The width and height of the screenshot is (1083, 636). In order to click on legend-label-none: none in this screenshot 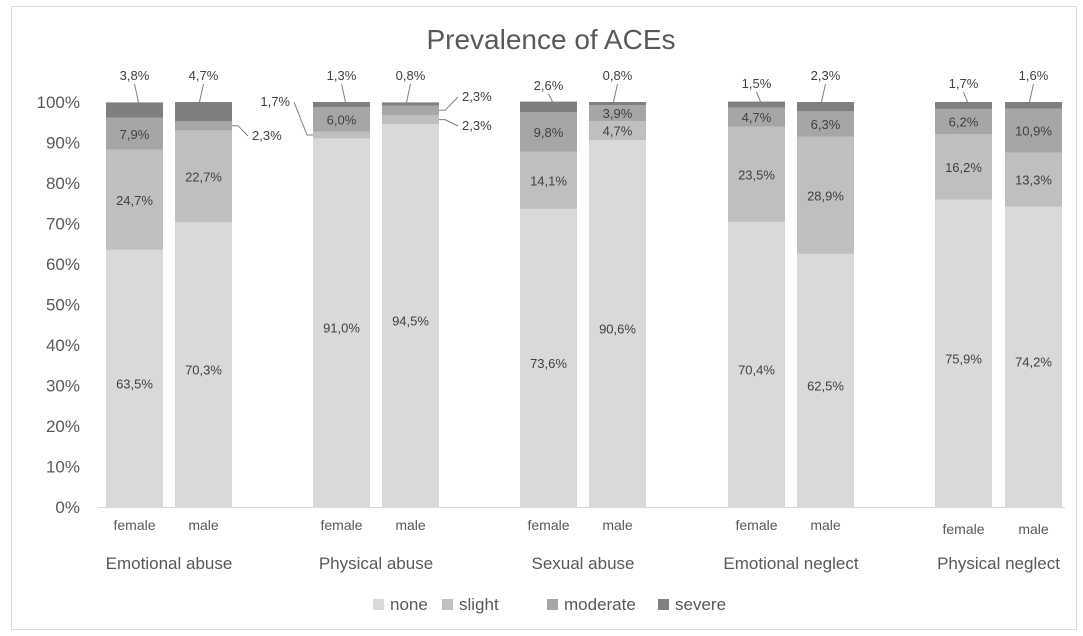, I will do `click(409, 604)`.